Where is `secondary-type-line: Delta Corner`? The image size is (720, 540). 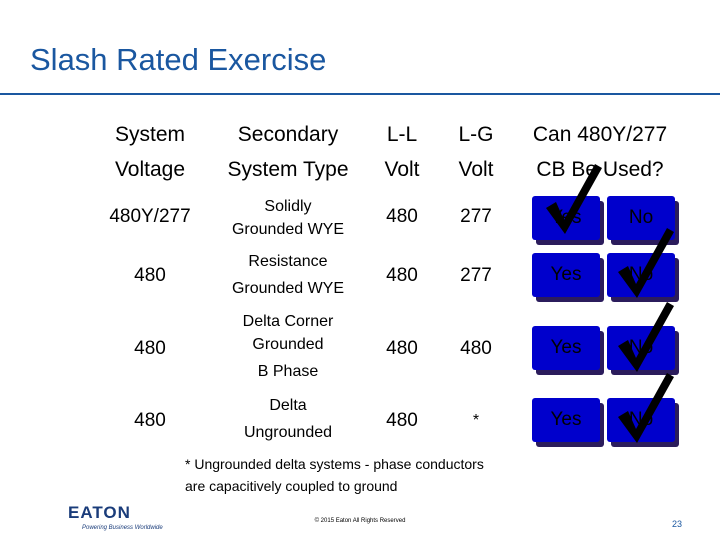 secondary-type-line: Delta Corner is located at coordinates (288, 321).